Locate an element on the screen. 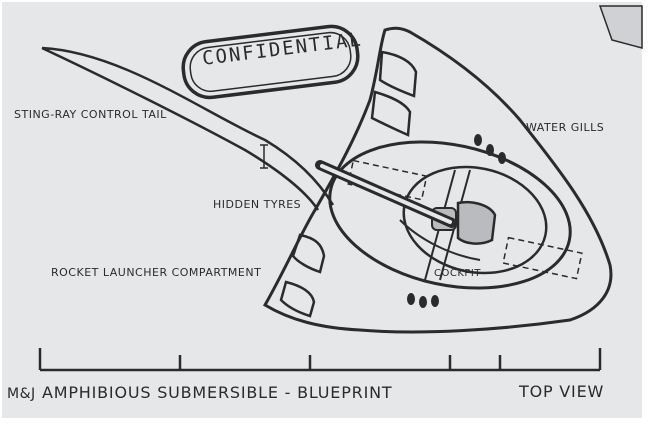 This screenshot has width=655, height=424. label-water-gills: WATER GILLS is located at coordinates (565, 127).